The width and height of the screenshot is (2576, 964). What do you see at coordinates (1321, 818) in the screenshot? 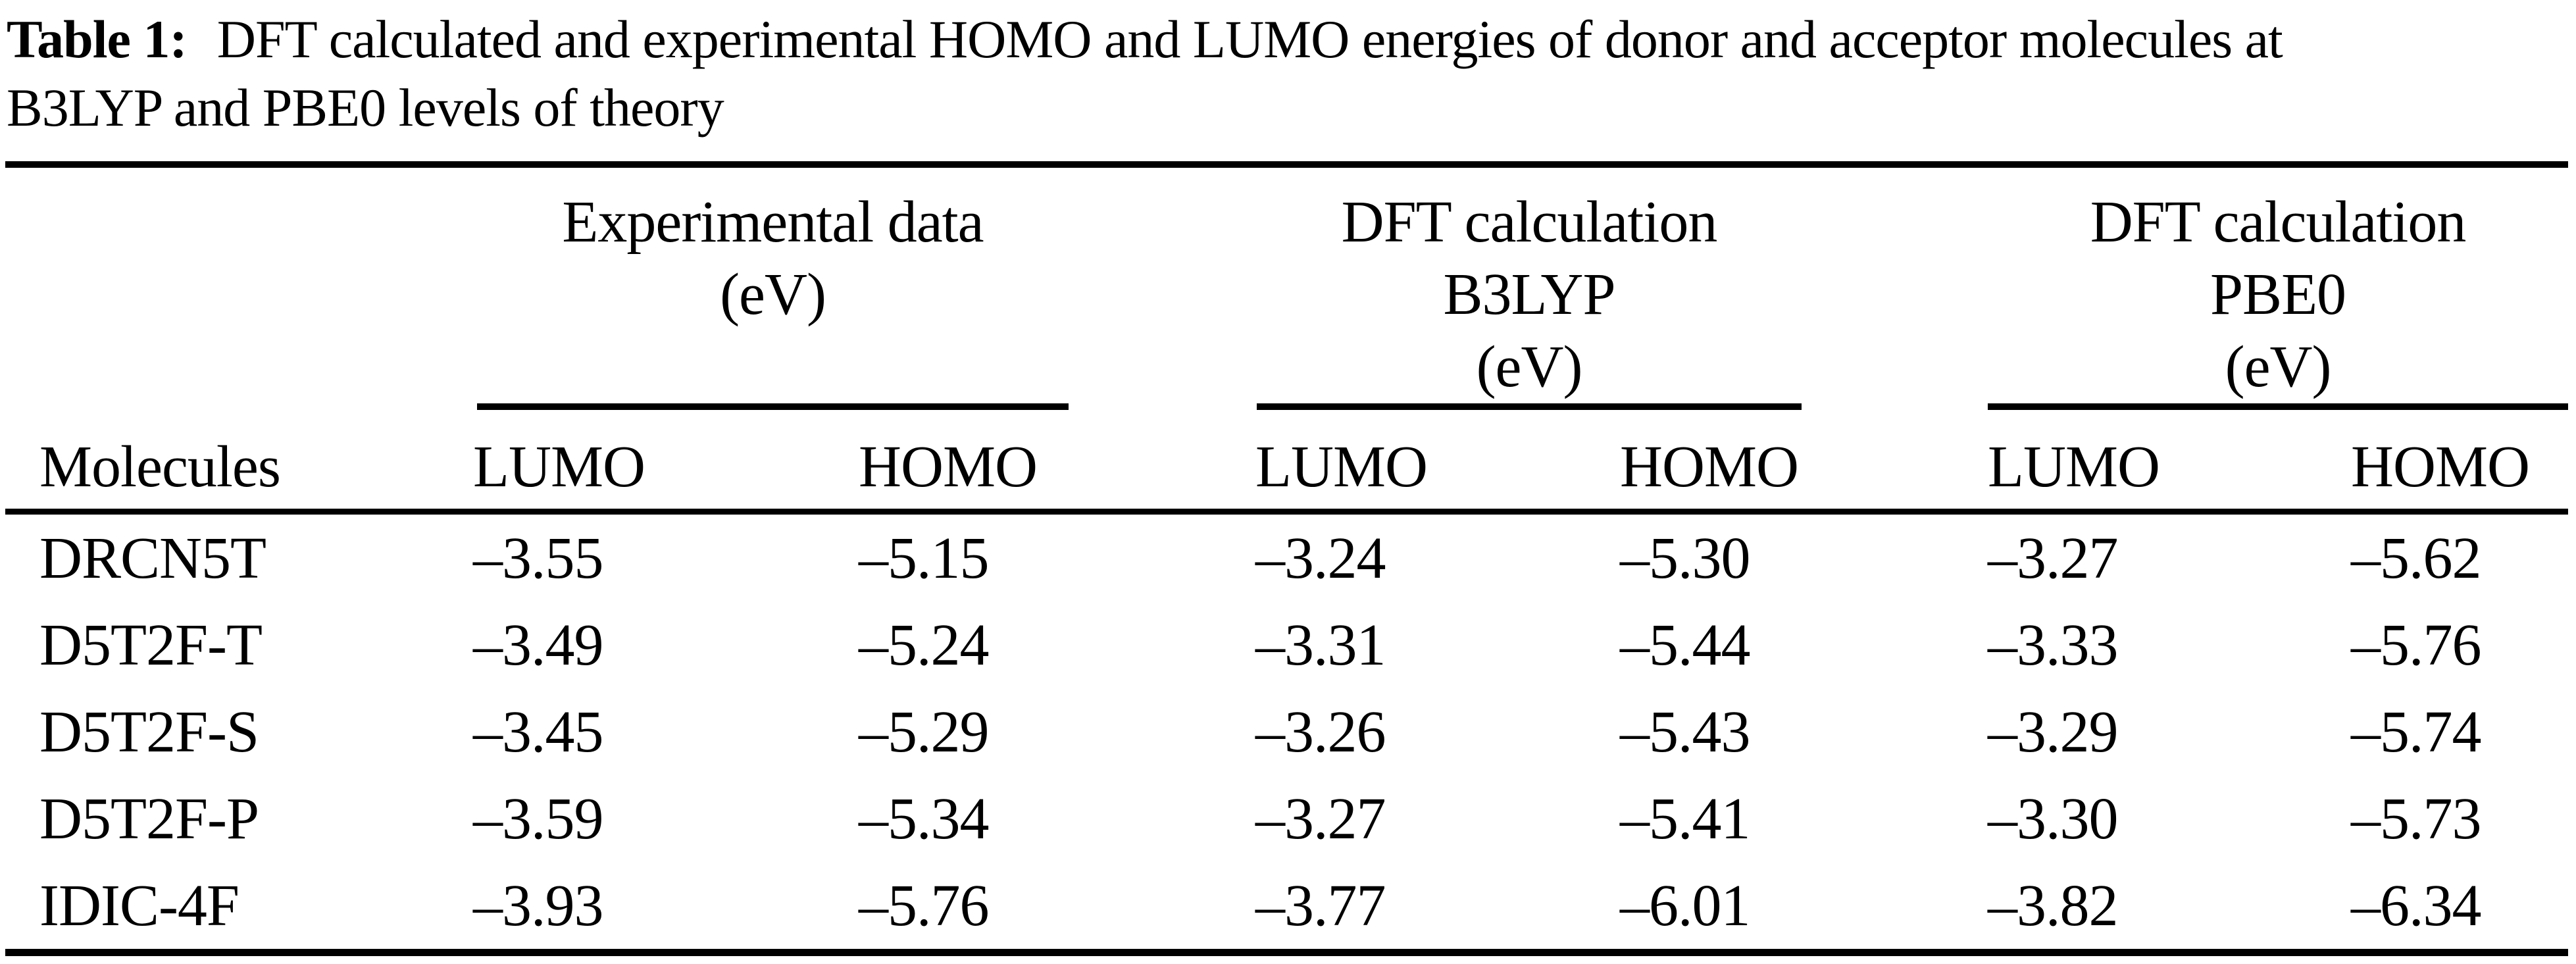
I see `value-b3lyp-lumo: –3.27` at bounding box center [1321, 818].